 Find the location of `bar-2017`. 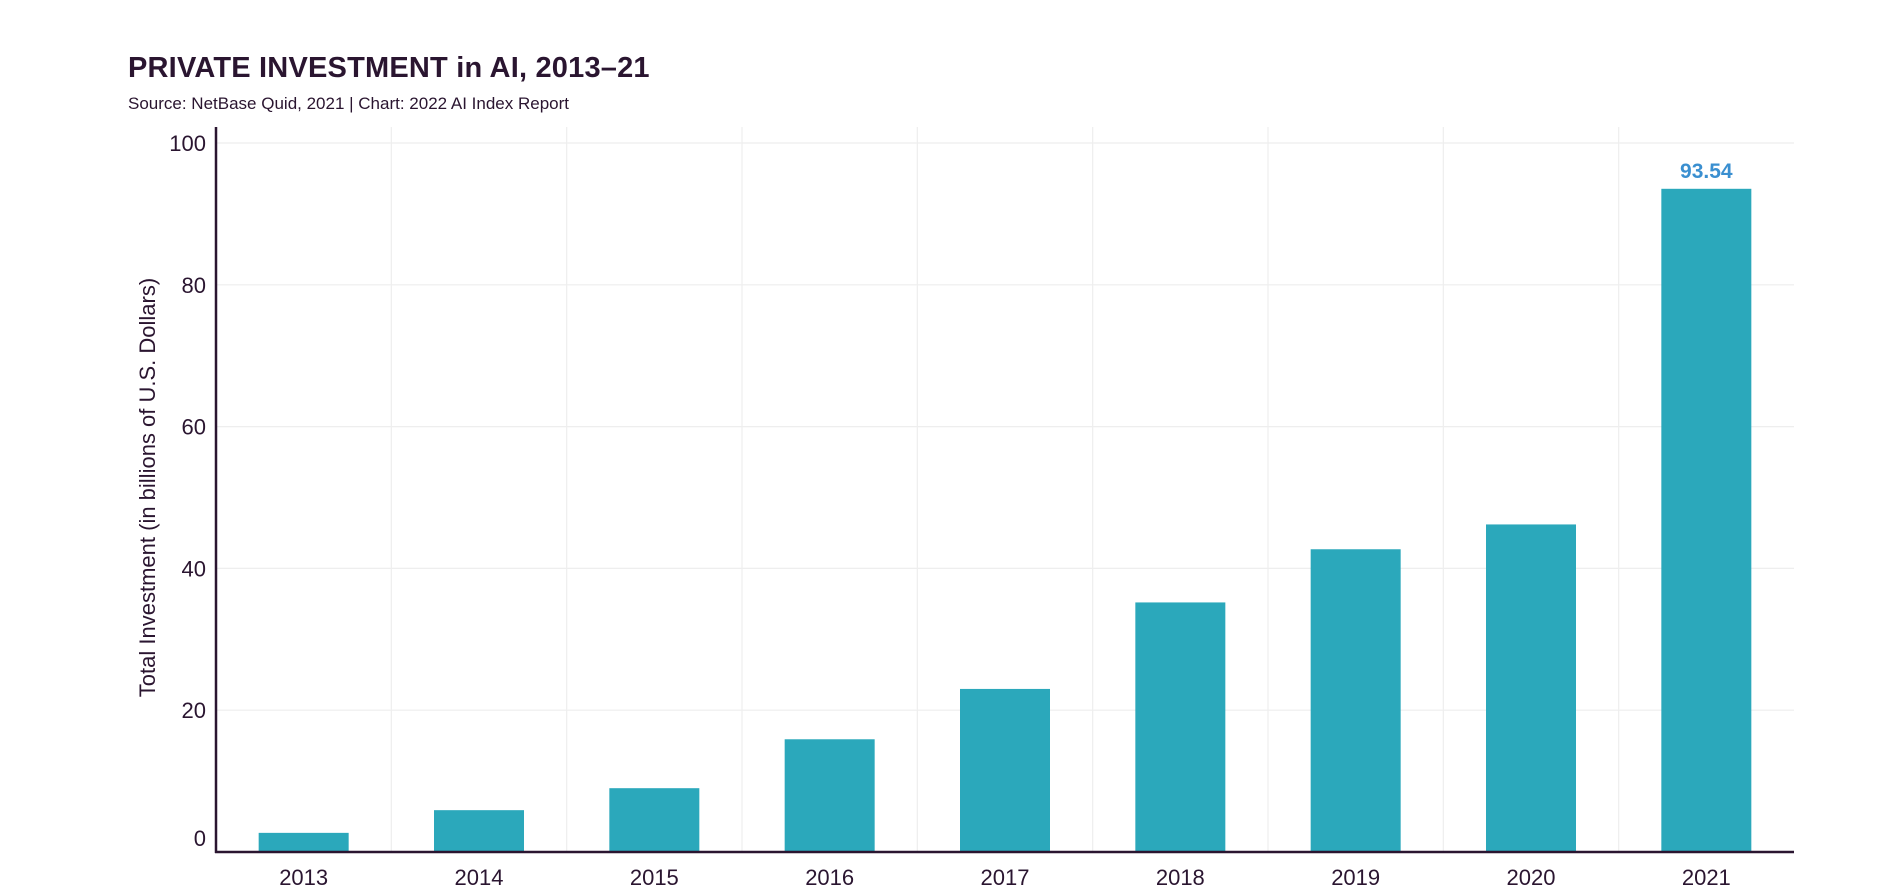

bar-2017 is located at coordinates (1005, 770).